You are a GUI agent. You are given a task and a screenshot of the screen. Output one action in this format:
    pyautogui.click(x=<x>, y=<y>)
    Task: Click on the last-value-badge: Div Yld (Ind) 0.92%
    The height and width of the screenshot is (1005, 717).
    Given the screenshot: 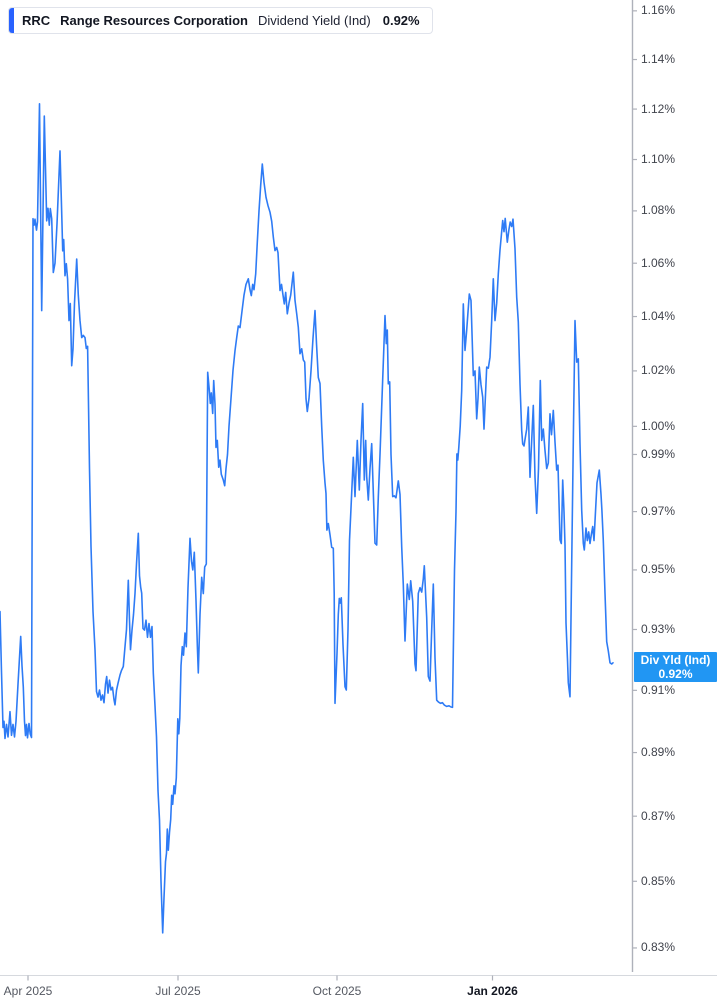 What is the action you would take?
    pyautogui.click(x=675, y=667)
    